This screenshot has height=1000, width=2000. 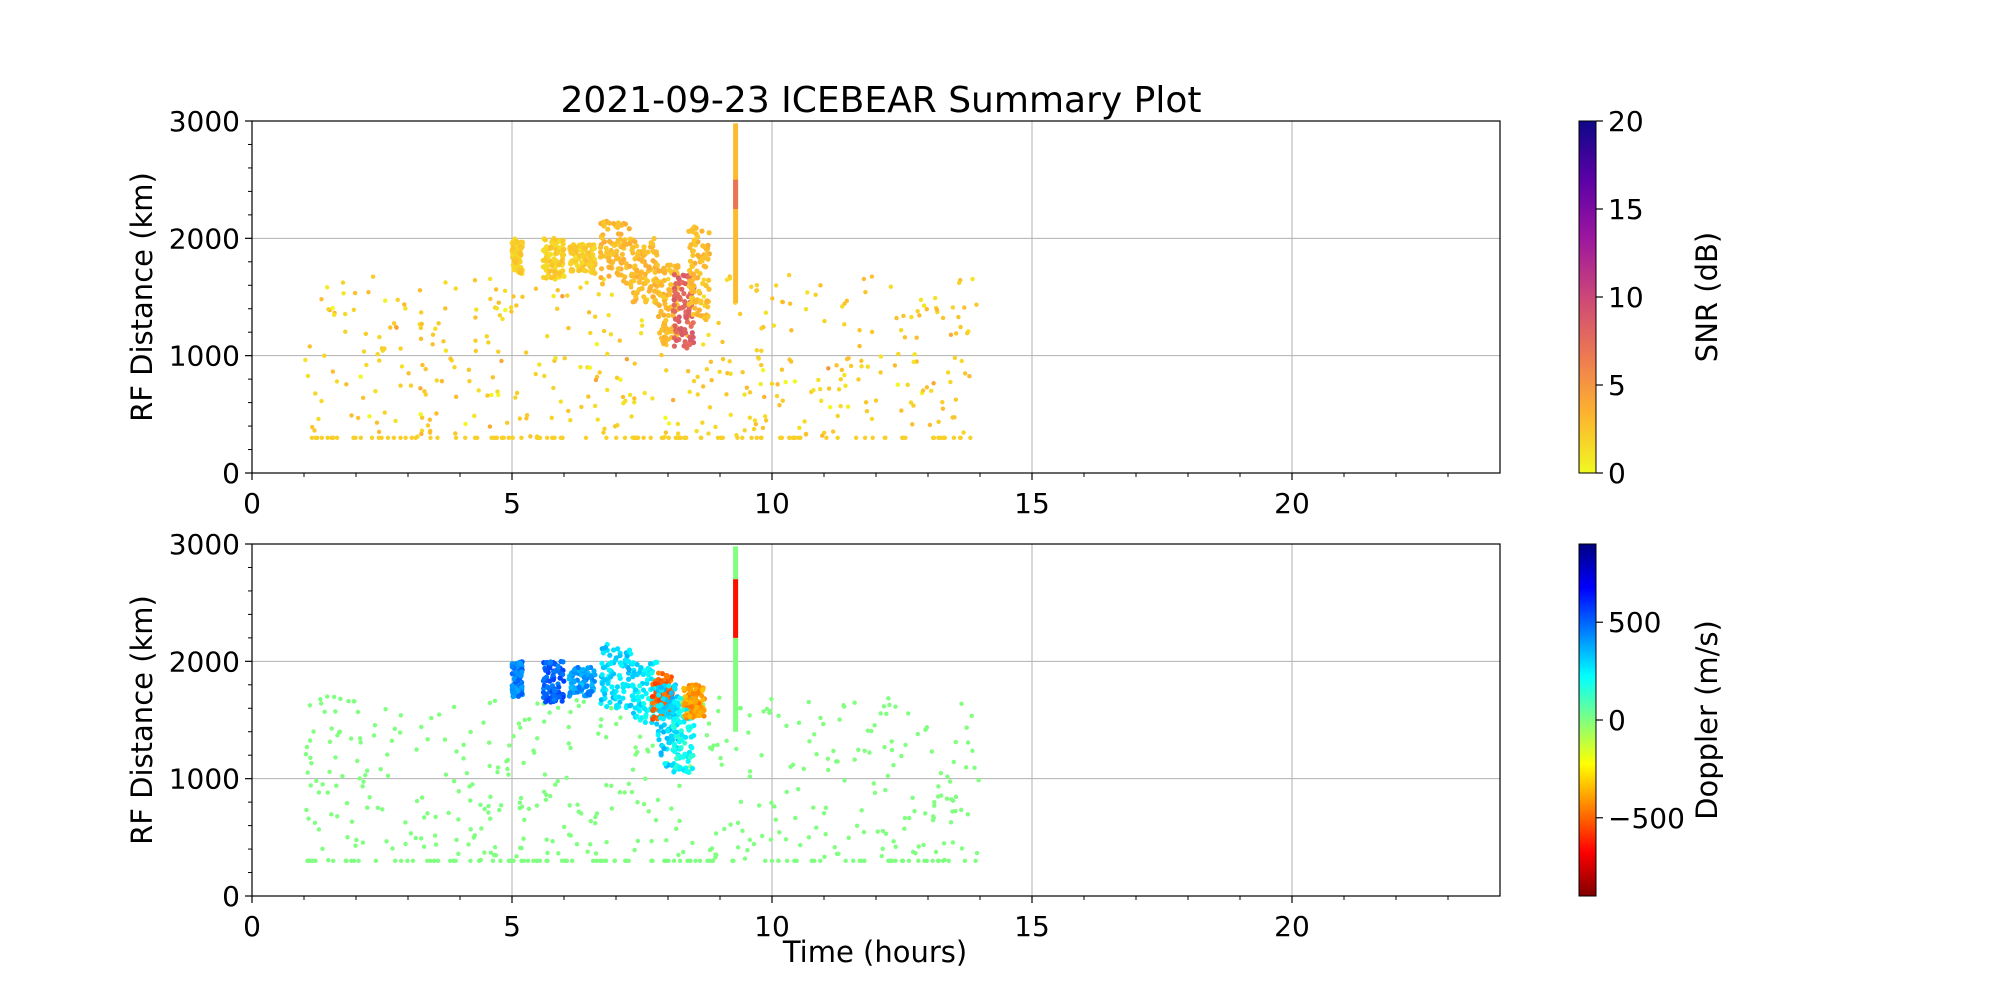 I want to click on x-tick-label: 20, so click(x=1292, y=503).